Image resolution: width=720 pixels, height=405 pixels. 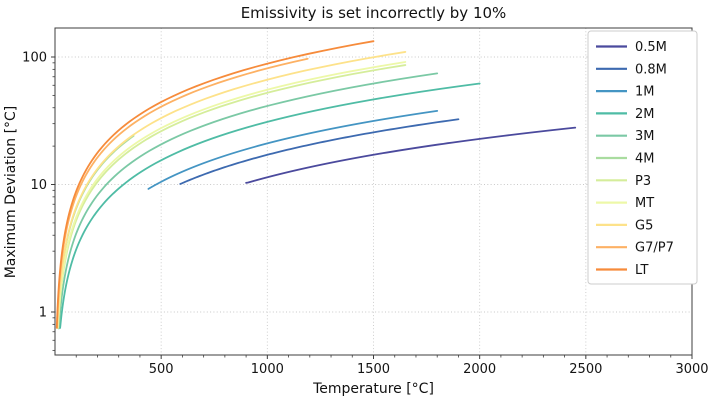 What do you see at coordinates (11, 192) in the screenshot?
I see `y-axis-label: Maximum Deviation [°C]` at bounding box center [11, 192].